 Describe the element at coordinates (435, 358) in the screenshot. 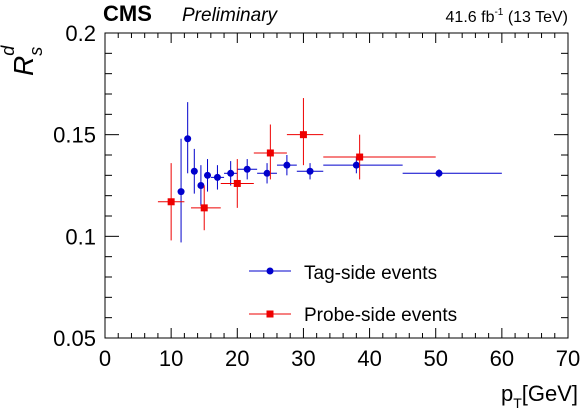

I see `x-tick-label: 50` at that location.